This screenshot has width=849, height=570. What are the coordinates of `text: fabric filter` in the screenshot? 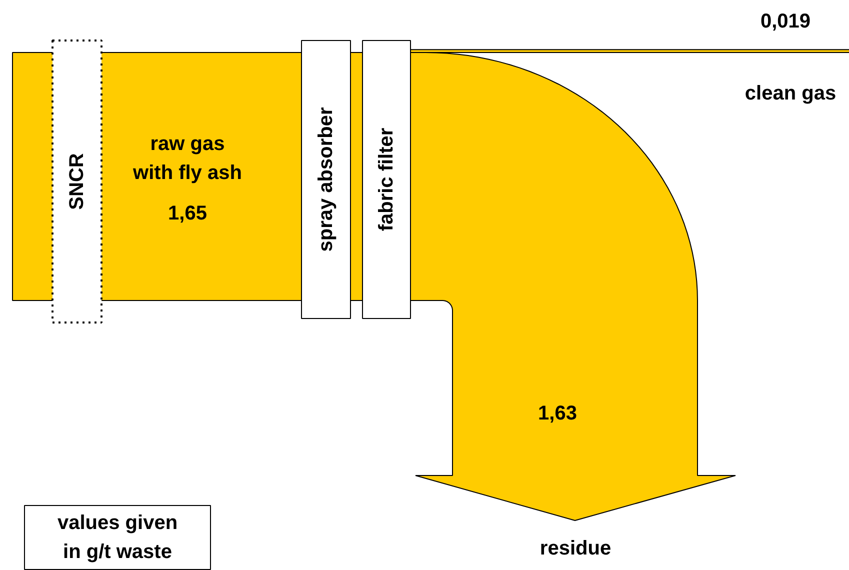 It's located at (387, 180).